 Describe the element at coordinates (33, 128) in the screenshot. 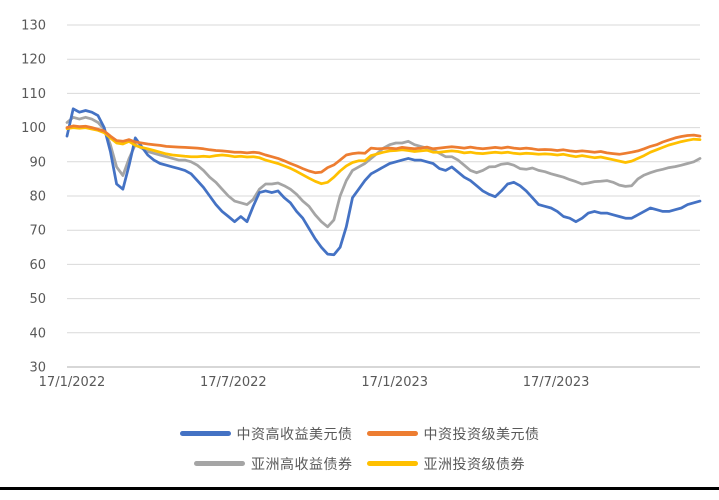

I see `y-tick-label: 100` at that location.